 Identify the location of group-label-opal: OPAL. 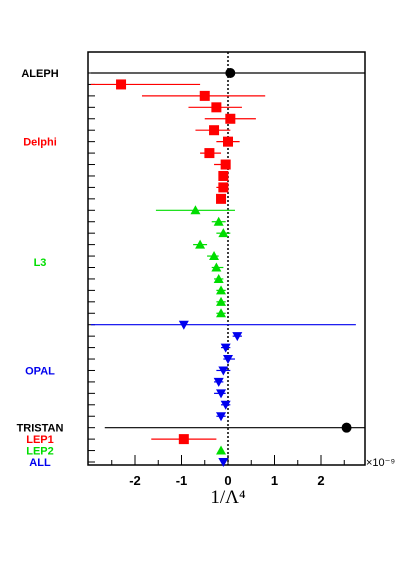
(40, 371).